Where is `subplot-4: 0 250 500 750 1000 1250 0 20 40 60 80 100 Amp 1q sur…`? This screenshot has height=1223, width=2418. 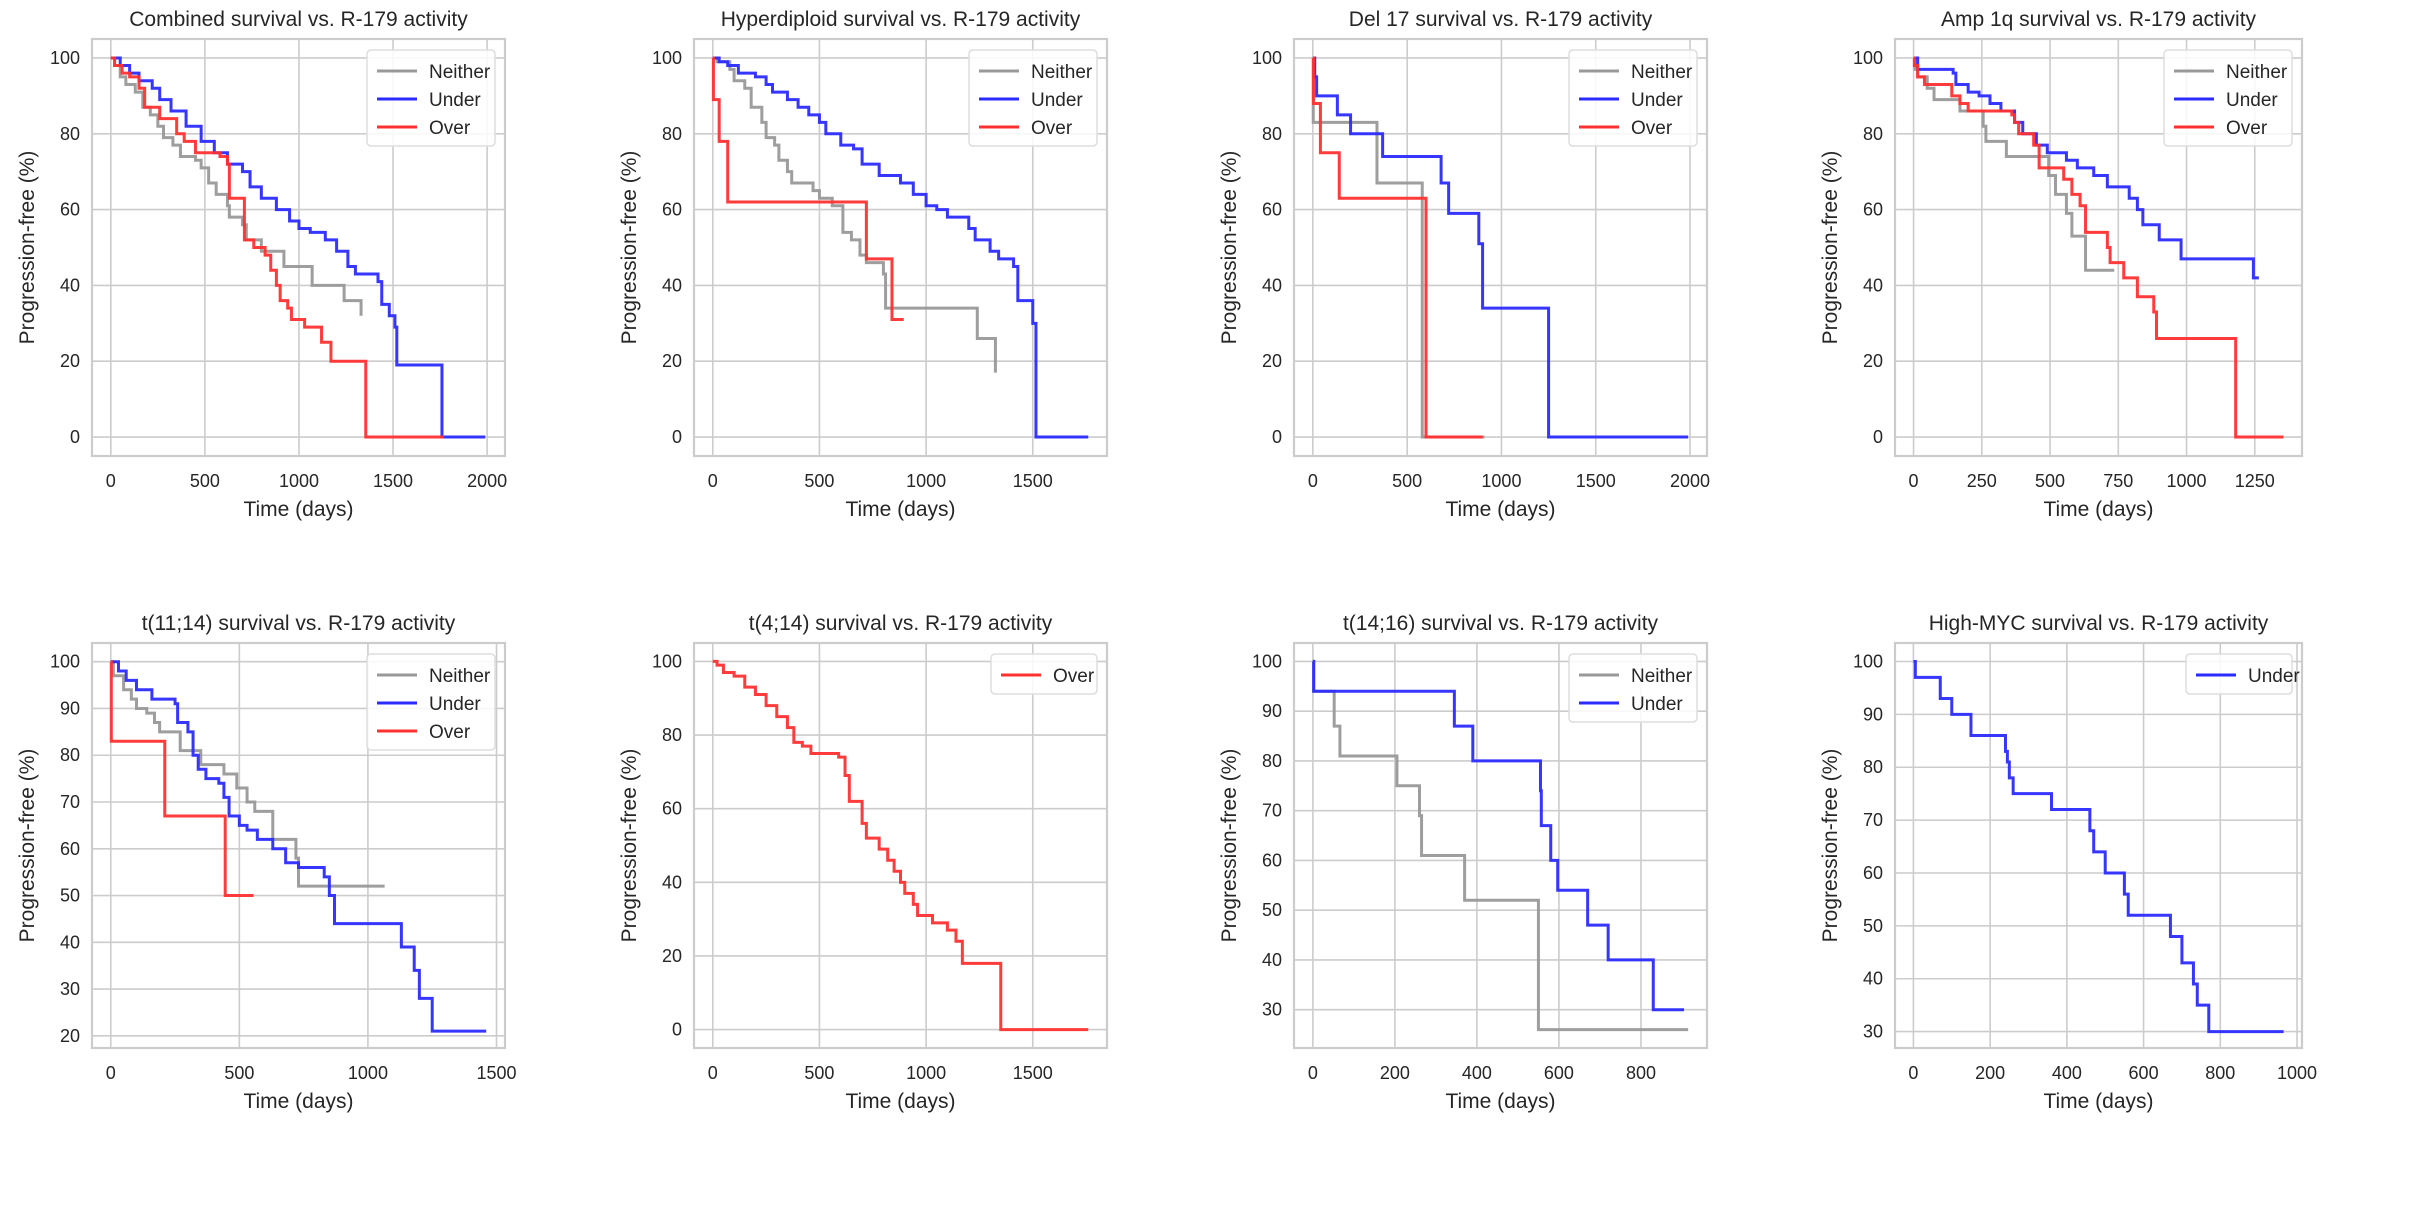 subplot-4: 0 250 500 750 1000 1250 0 20 40 60 80 100 Amp 1q sur… is located at coordinates (2061, 264).